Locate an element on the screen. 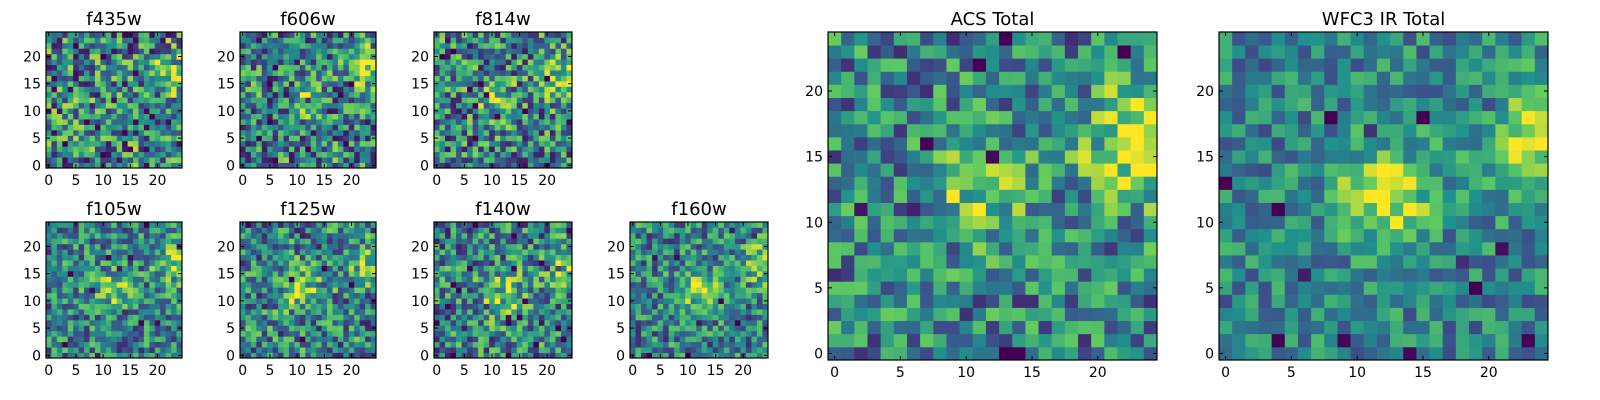 The width and height of the screenshot is (1600, 400). x-tick-label: 0 is located at coordinates (436, 371).